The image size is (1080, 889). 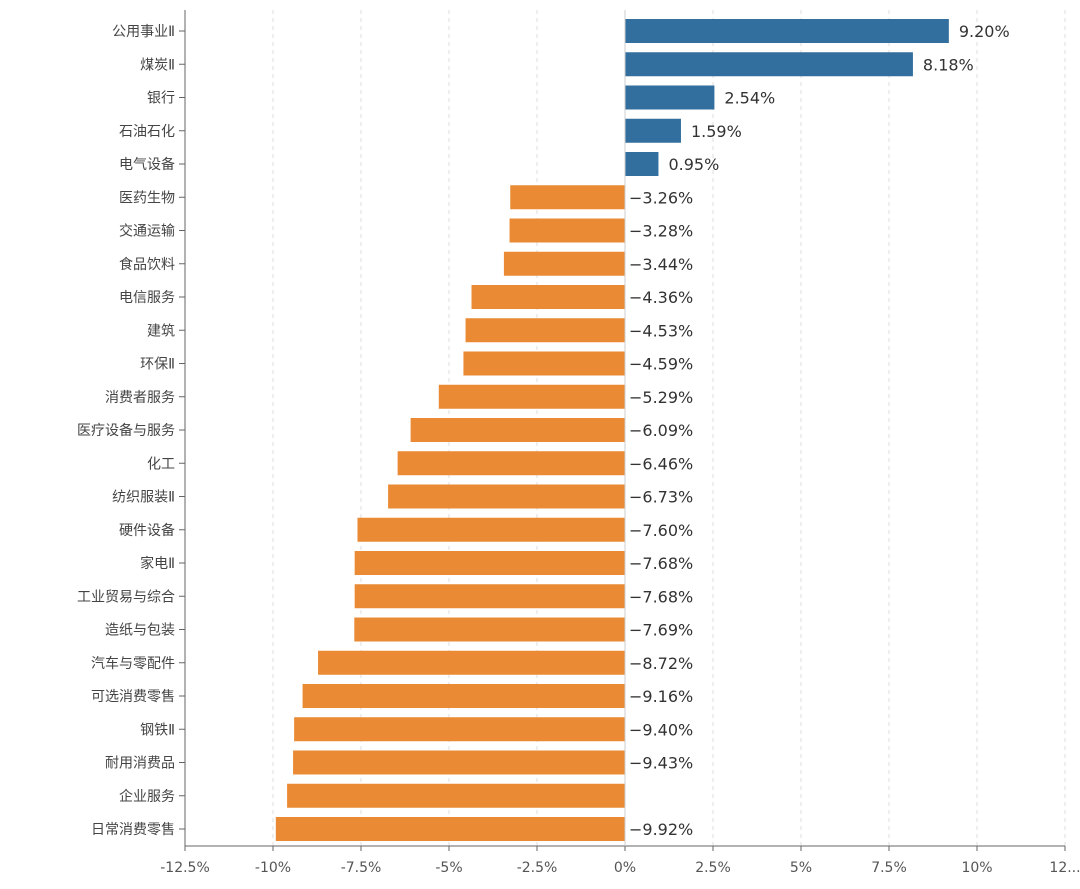 What do you see at coordinates (133, 663) in the screenshot?
I see `category-label: 汽车与零配件` at bounding box center [133, 663].